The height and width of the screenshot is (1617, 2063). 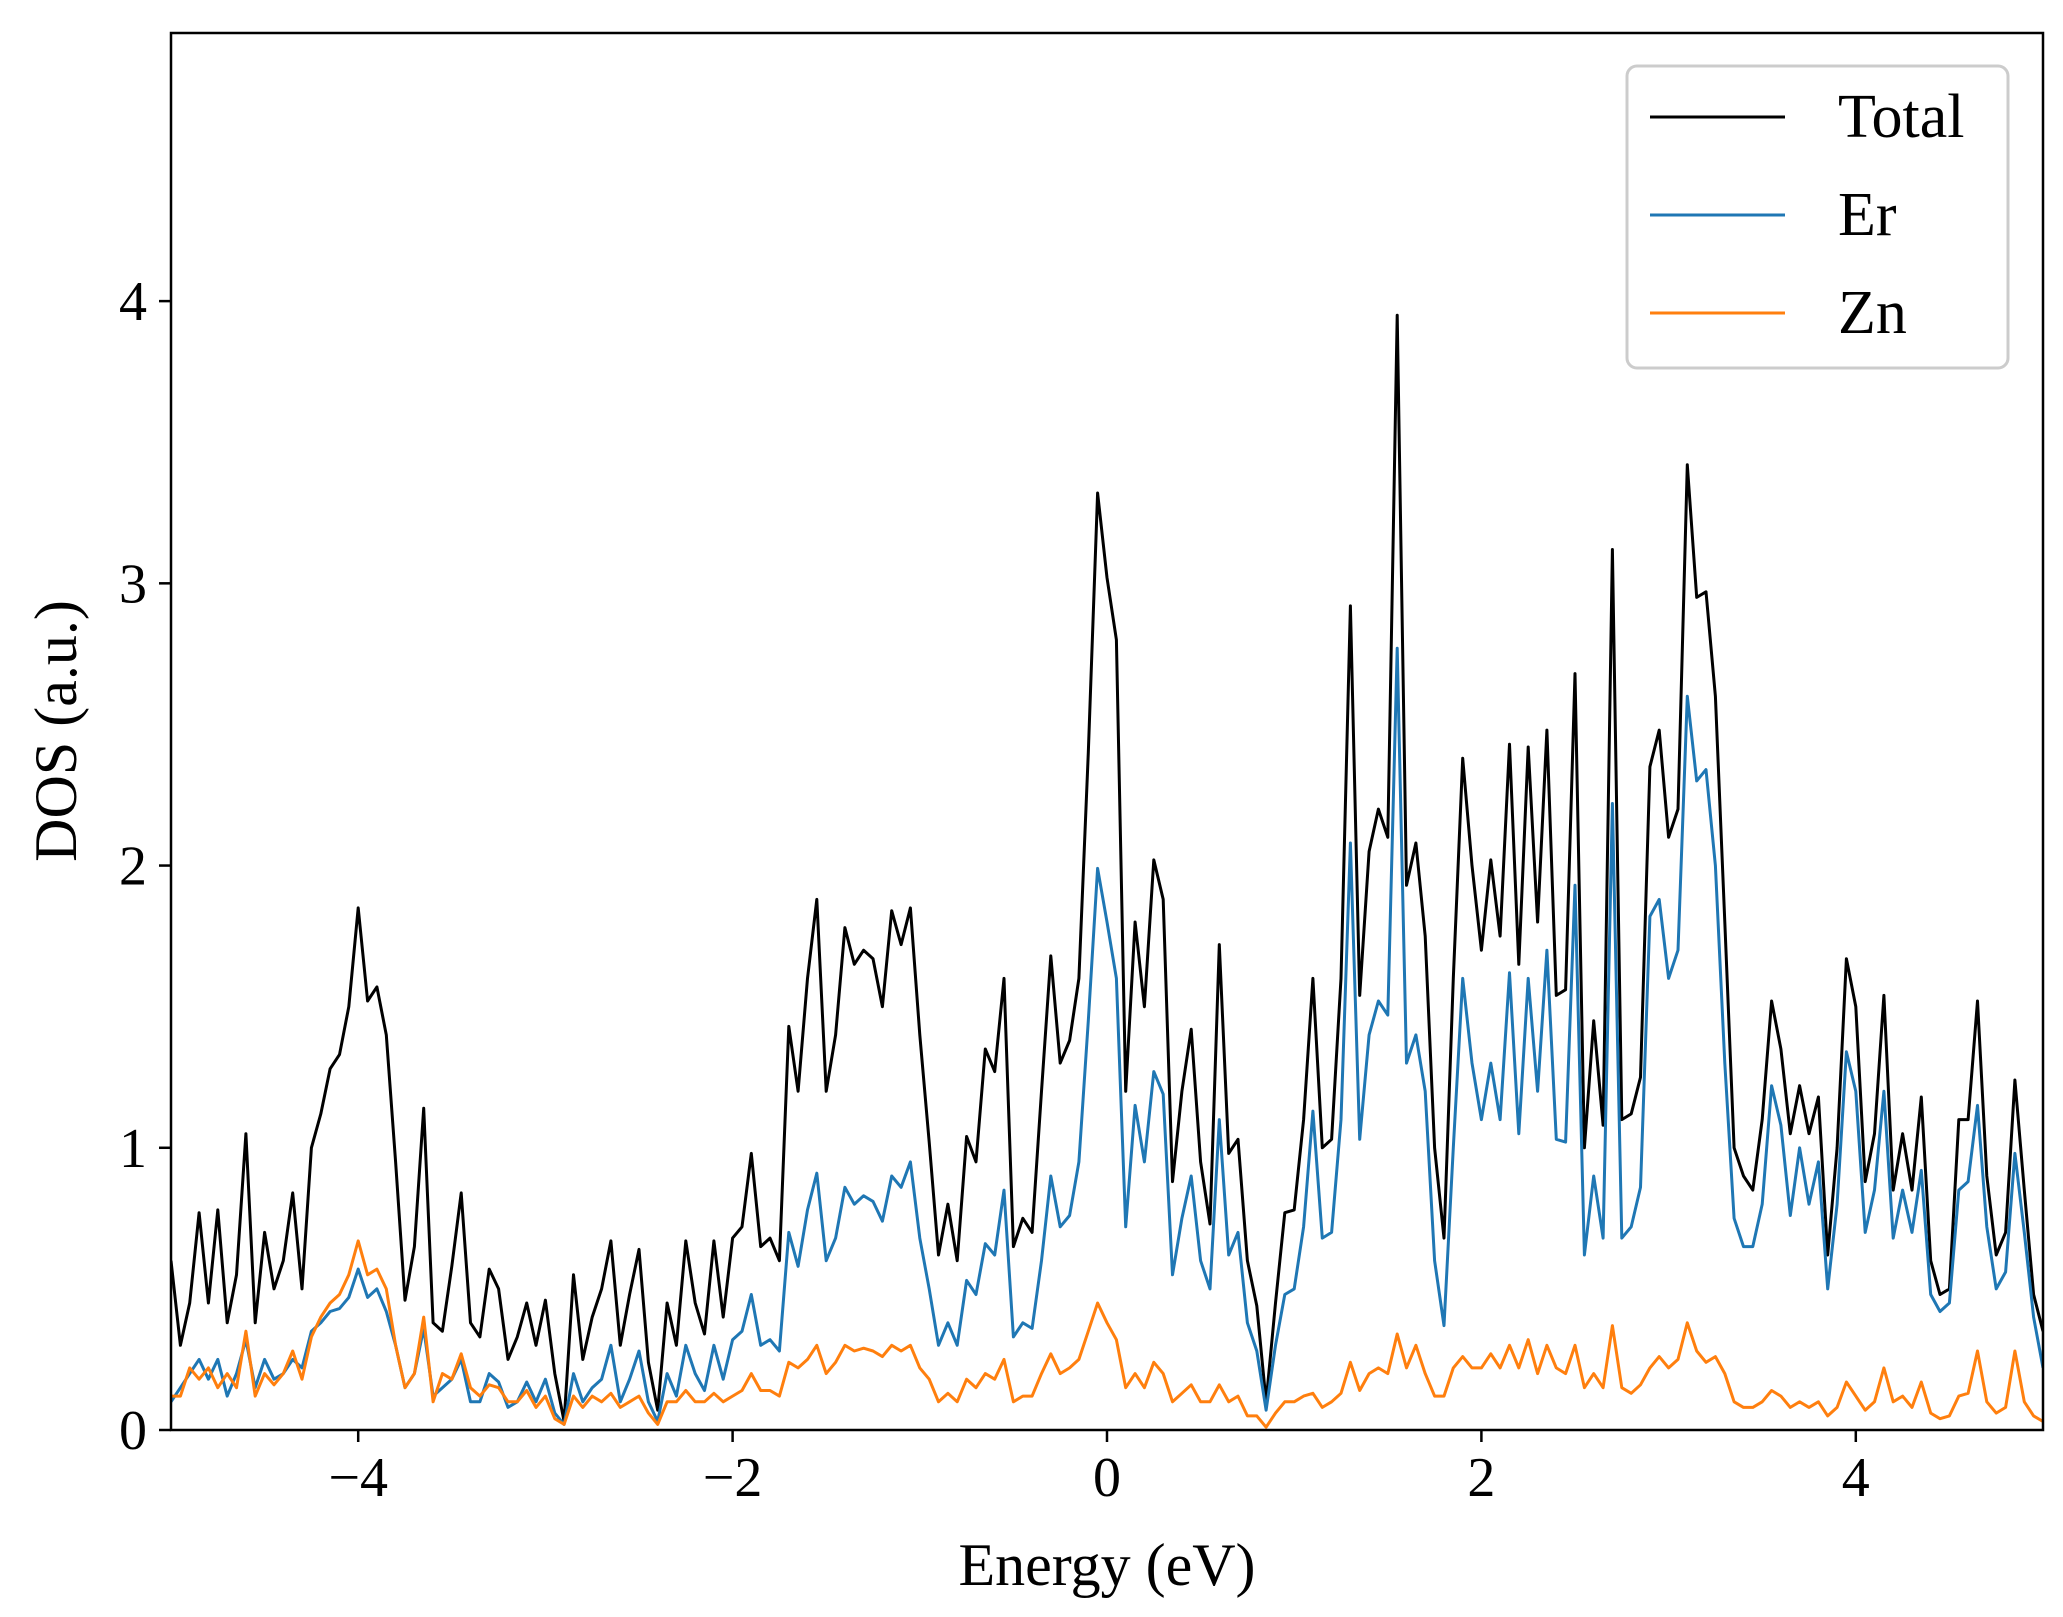 I want to click on x-tick-label: 0, so click(x=1107, y=1478).